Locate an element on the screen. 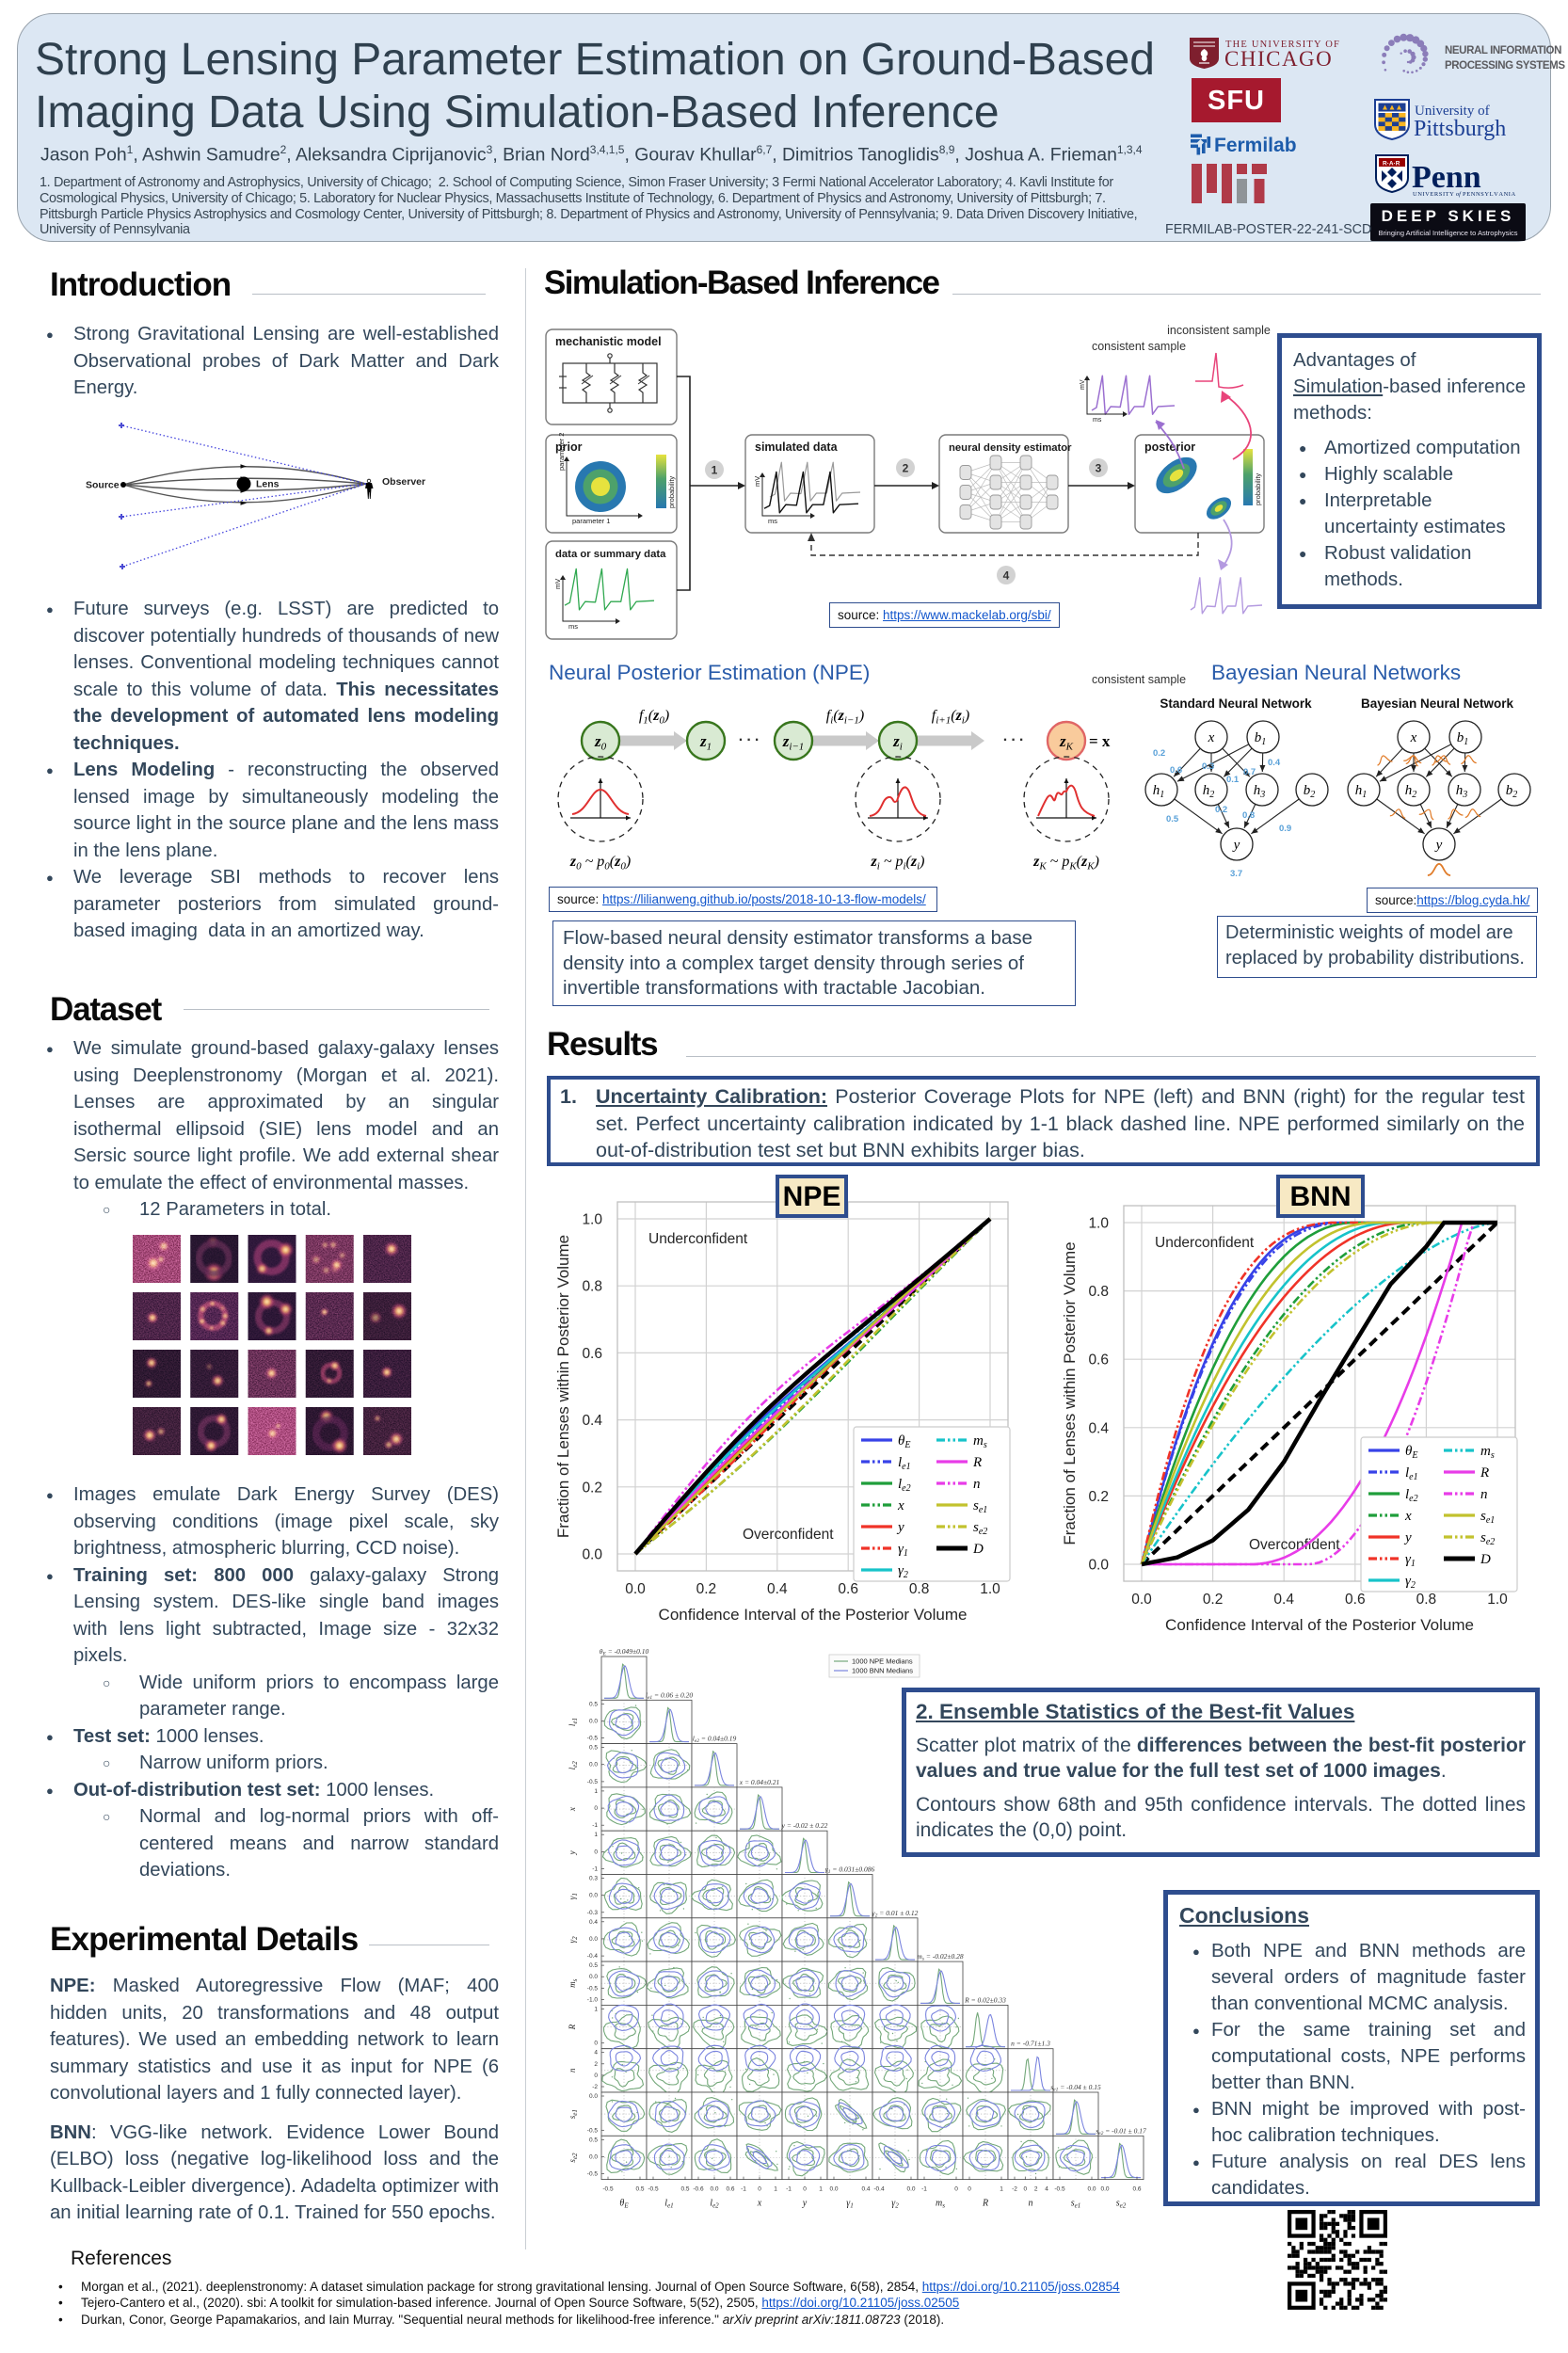 The width and height of the screenshot is (1568, 2353). svg-text: γ1 = 0.031±0.086 is located at coordinates (850, 1870).